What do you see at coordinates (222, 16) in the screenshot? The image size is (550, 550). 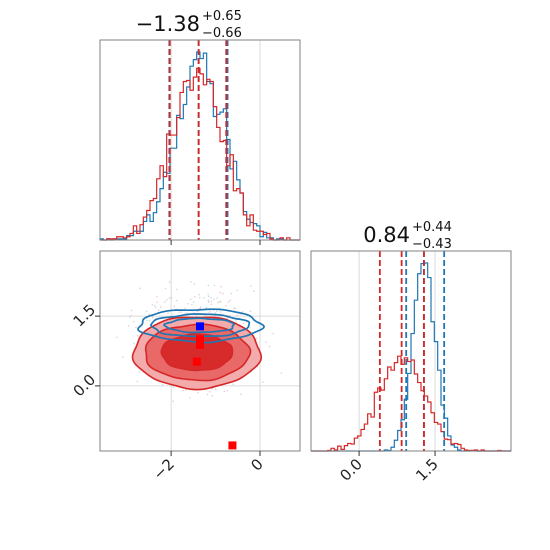 I see `panel-top-left-title-plus: +0.65` at bounding box center [222, 16].